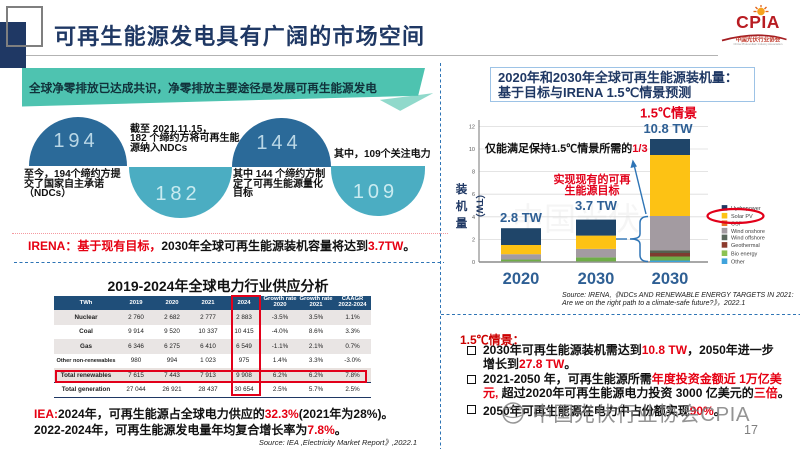  I want to click on svg-text: 1.5℃情景, so click(668, 113).